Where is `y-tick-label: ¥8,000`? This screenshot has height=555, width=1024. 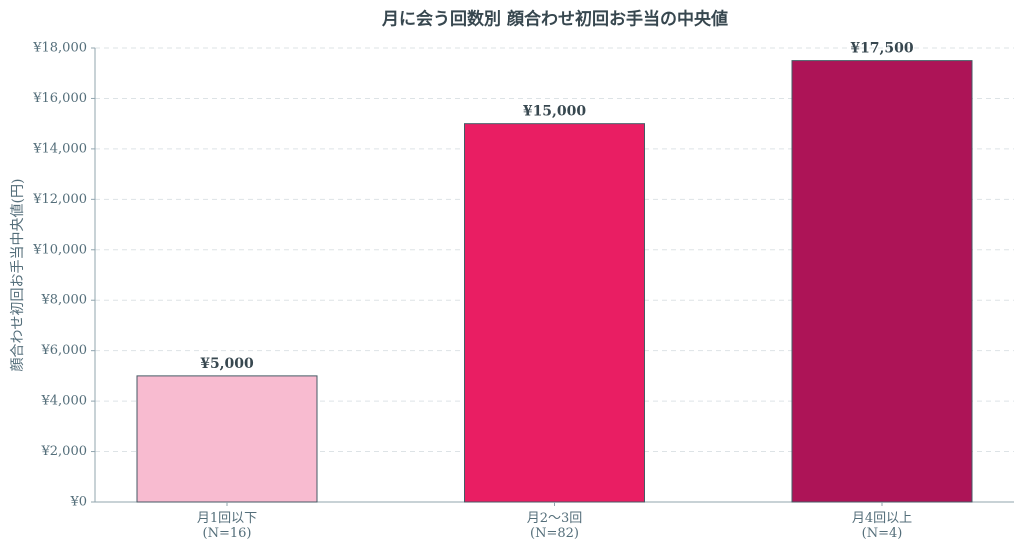 y-tick-label: ¥8,000 is located at coordinates (64, 300).